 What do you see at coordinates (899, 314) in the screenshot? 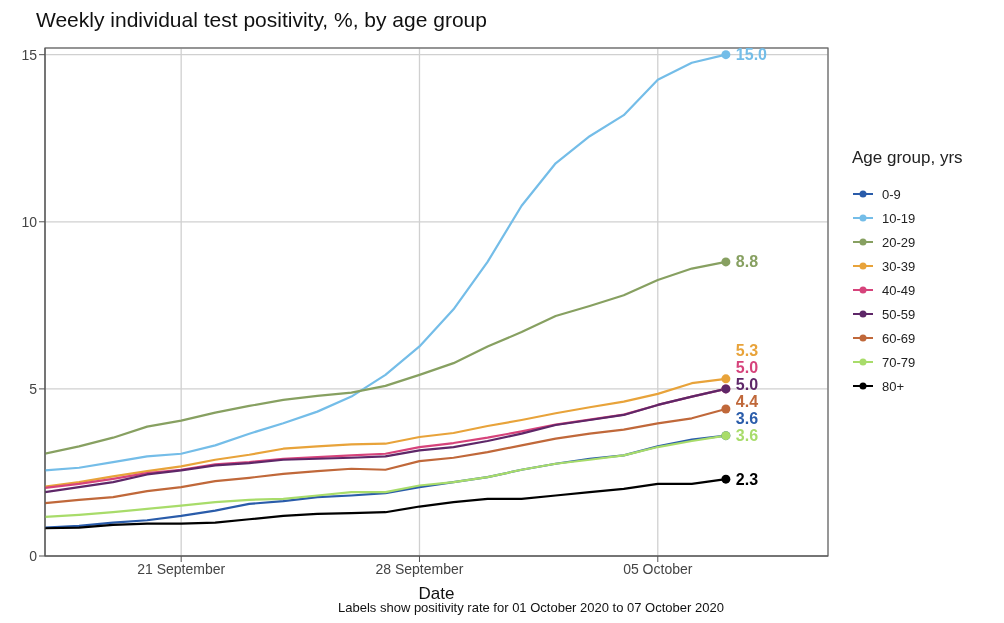
I see `legend-label: 50-59` at bounding box center [899, 314].